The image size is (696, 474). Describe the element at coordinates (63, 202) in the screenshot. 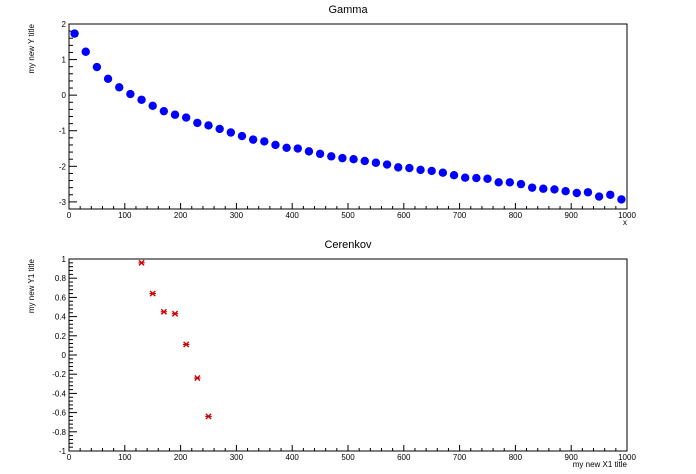

I see `gamma-y-tick-label: -3` at that location.